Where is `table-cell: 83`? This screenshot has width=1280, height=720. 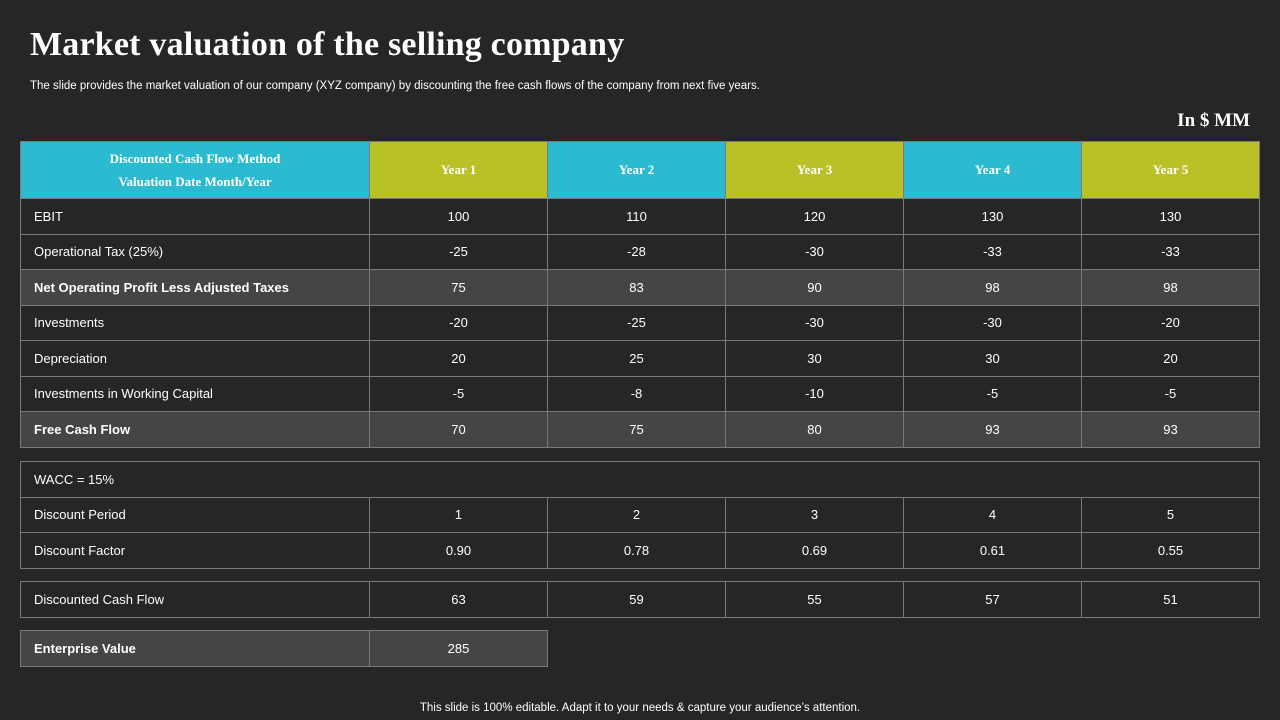 table-cell: 83 is located at coordinates (636, 287).